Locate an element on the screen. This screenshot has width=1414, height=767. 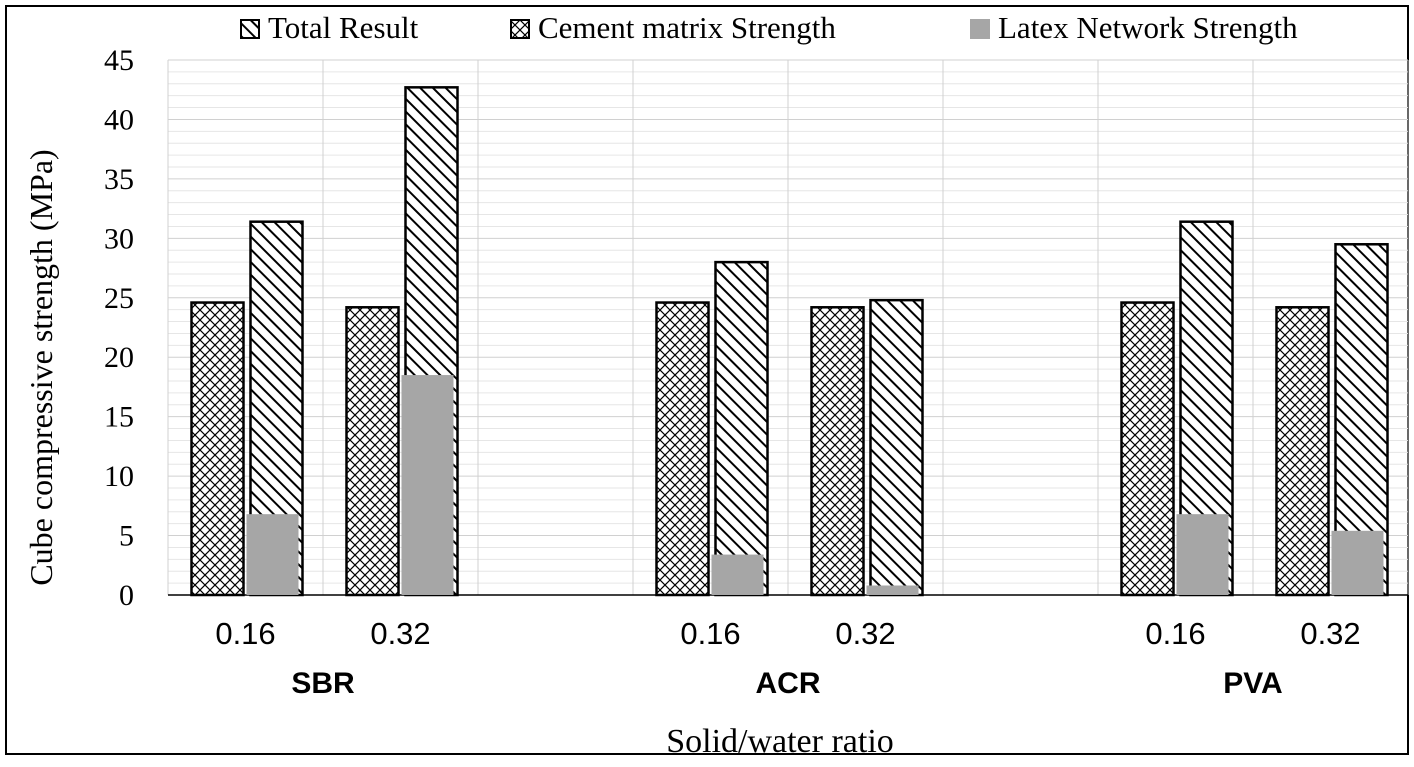
y-tick-label: 25 is located at coordinates (119, 298).